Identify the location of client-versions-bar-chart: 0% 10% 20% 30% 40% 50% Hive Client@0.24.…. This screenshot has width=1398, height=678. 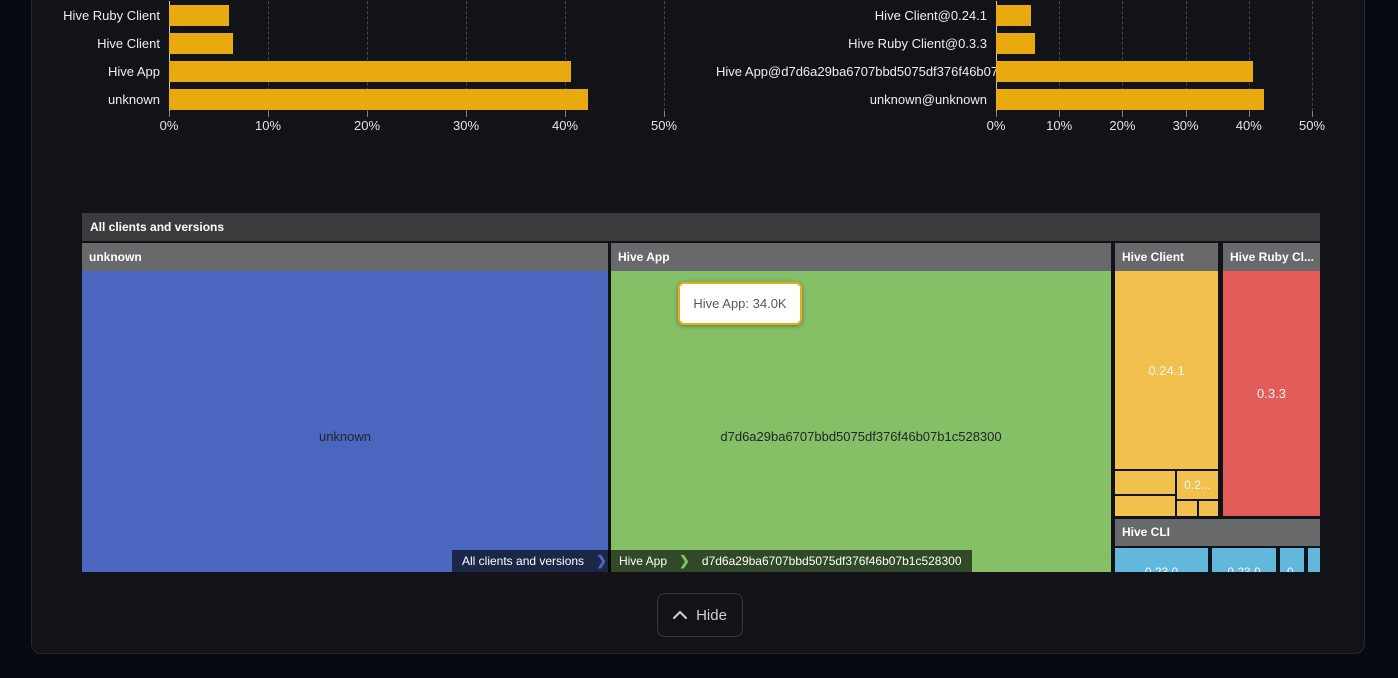
(1020, 71).